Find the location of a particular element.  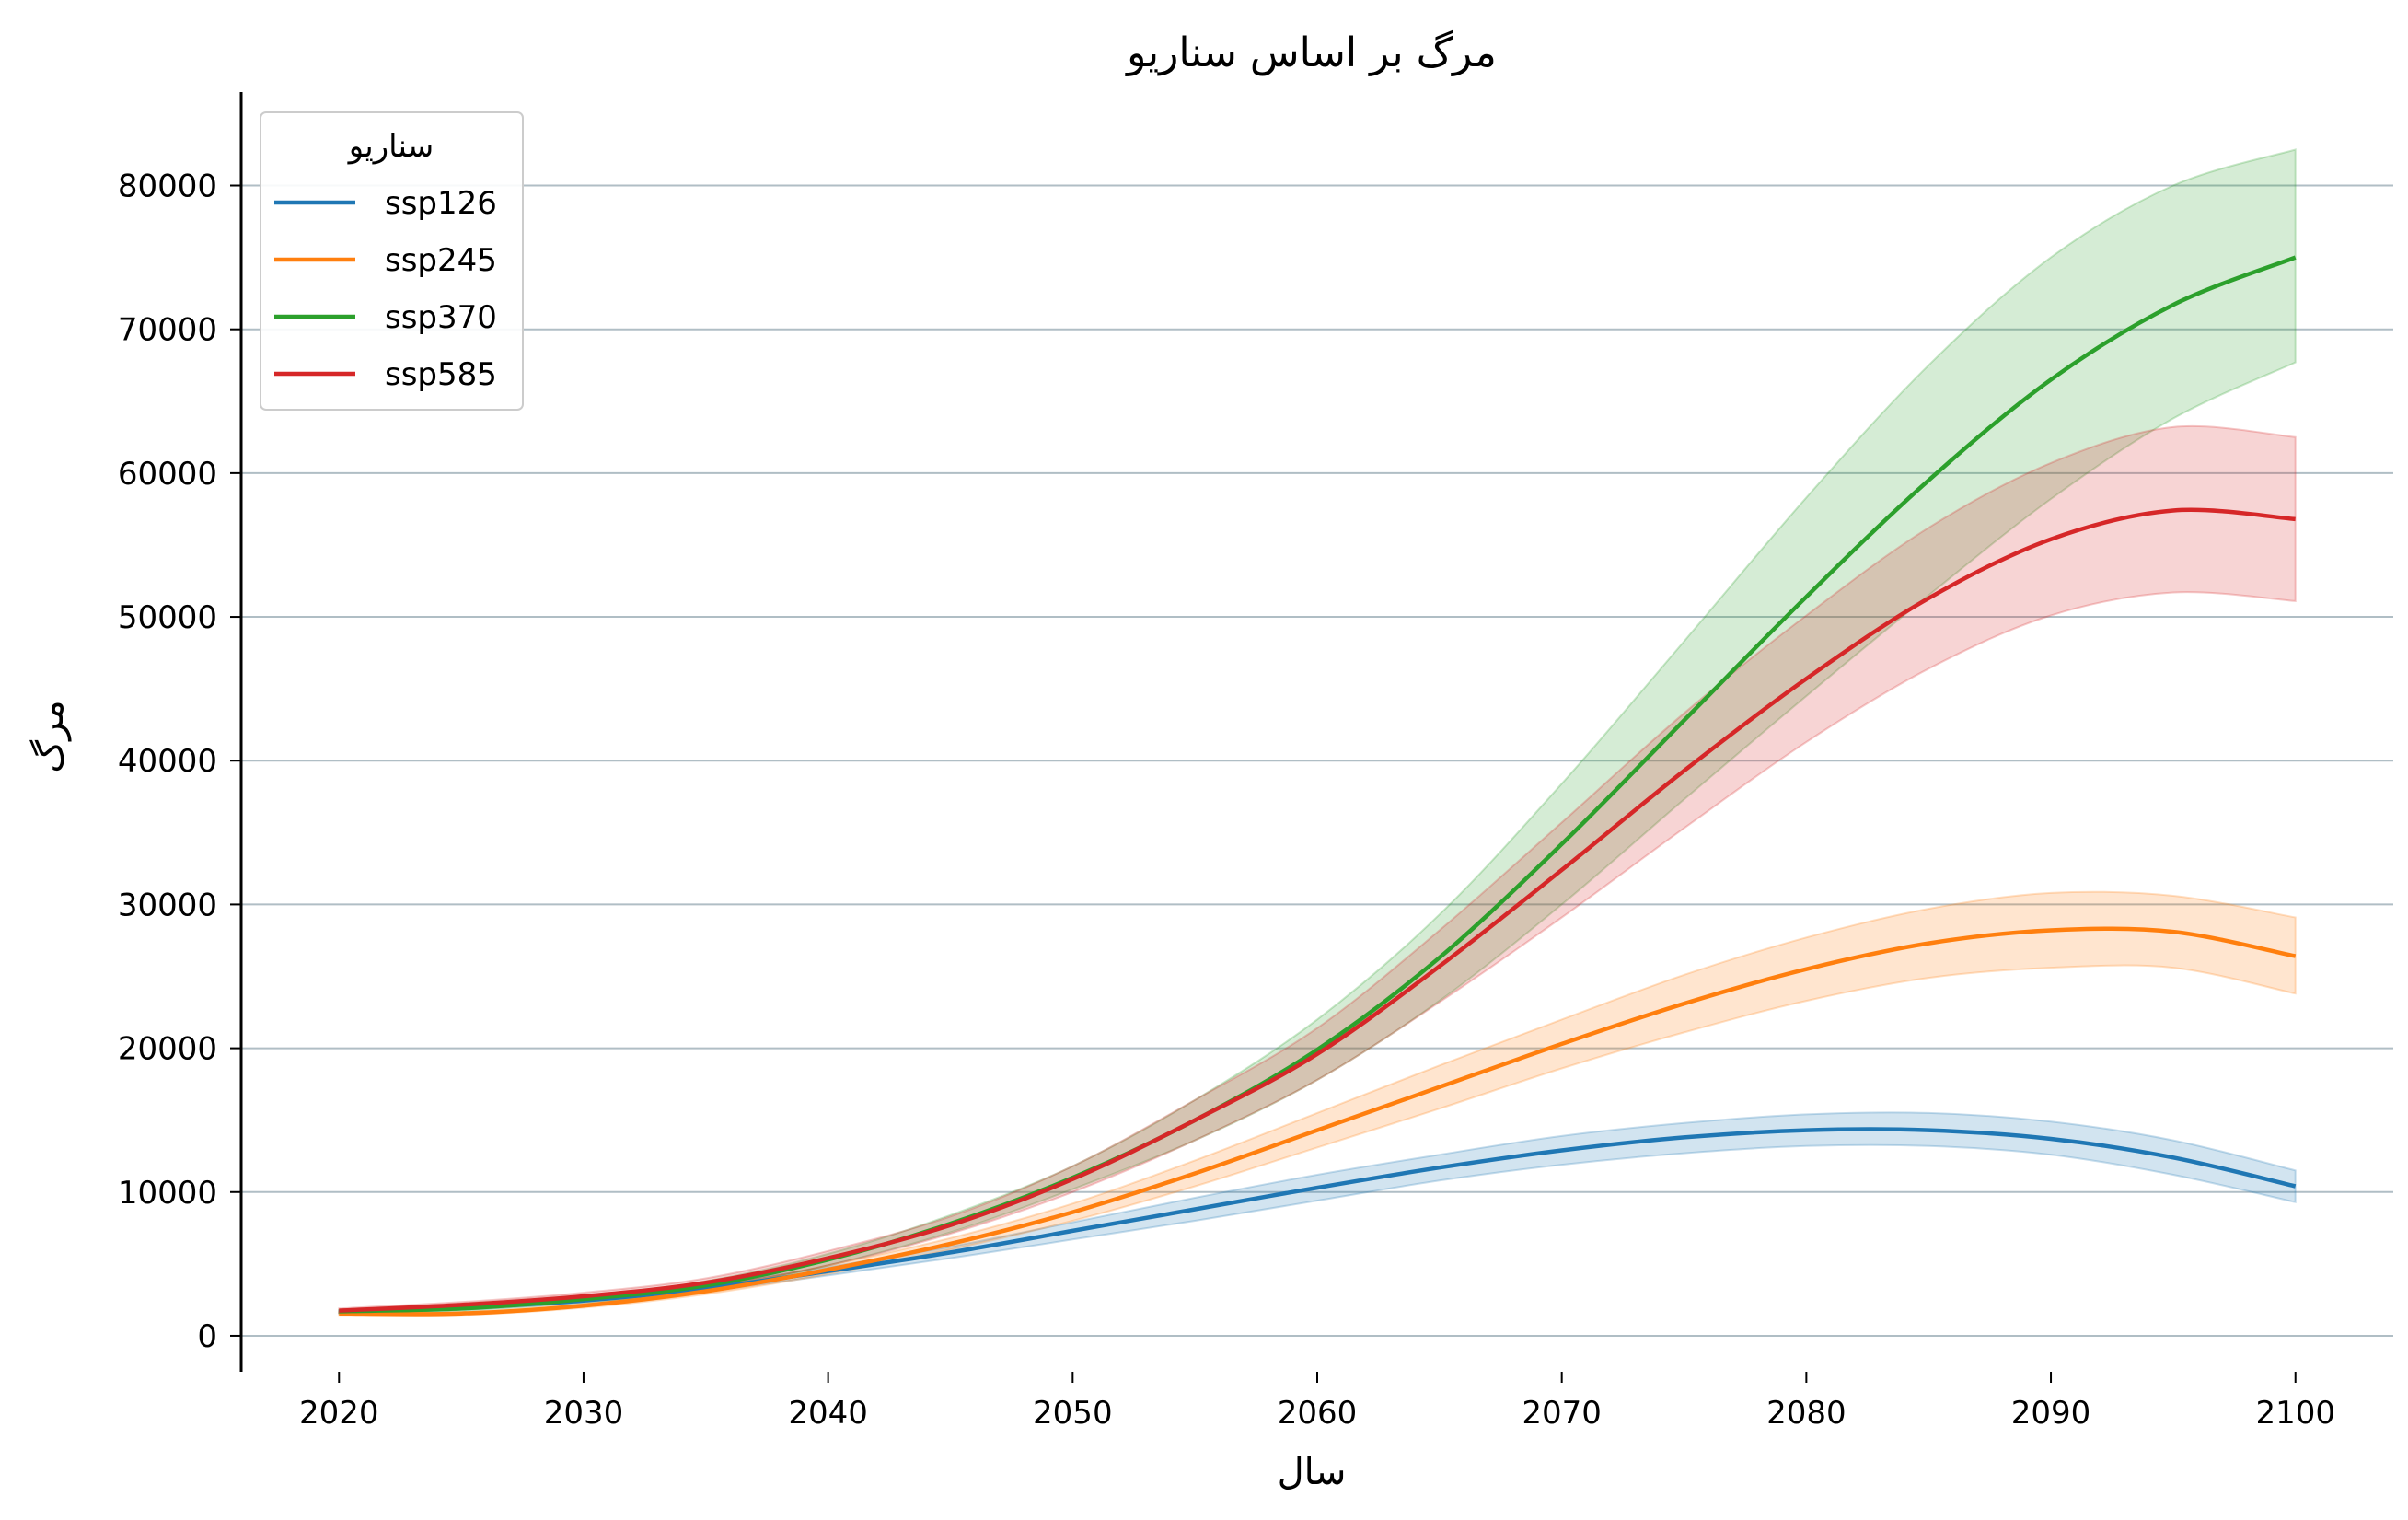

y-tick-label: 50000 is located at coordinates (167, 617).